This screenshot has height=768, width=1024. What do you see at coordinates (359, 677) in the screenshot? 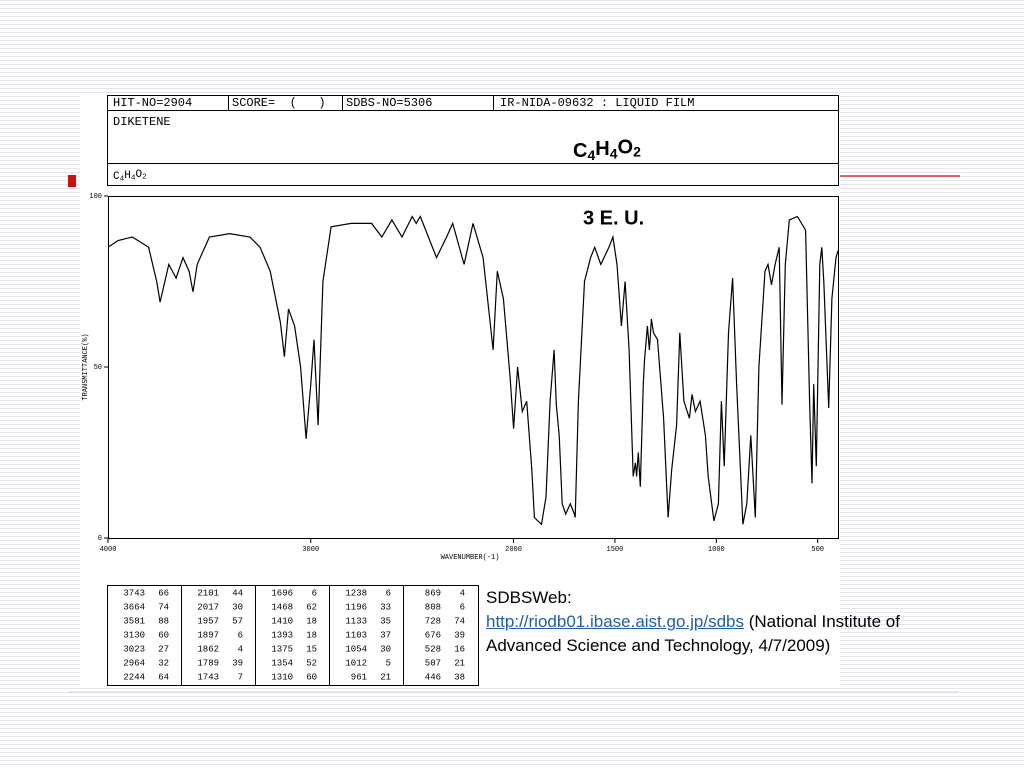
I see `peak-wavenumber: 961` at bounding box center [359, 677].